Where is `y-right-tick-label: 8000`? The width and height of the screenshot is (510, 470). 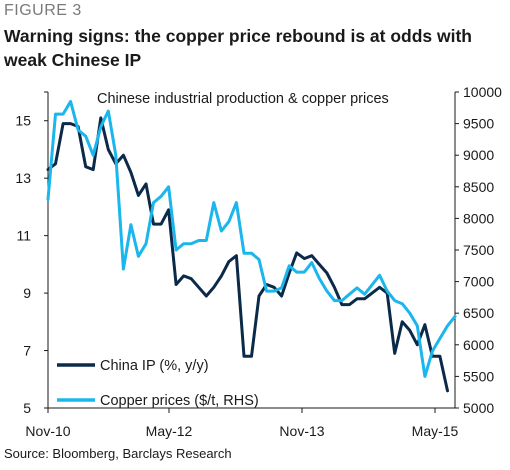 y-right-tick-label: 8000 is located at coordinates (478, 218).